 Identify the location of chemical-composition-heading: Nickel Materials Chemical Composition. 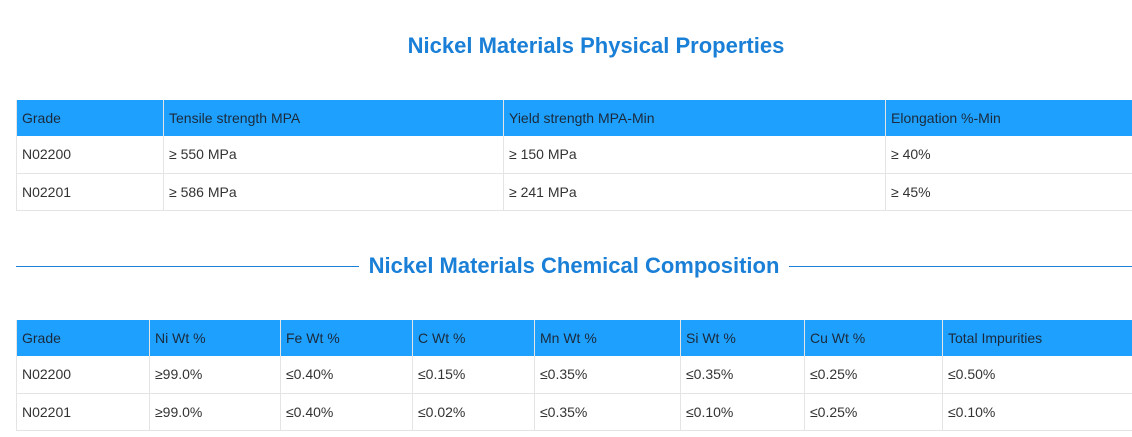
(574, 266).